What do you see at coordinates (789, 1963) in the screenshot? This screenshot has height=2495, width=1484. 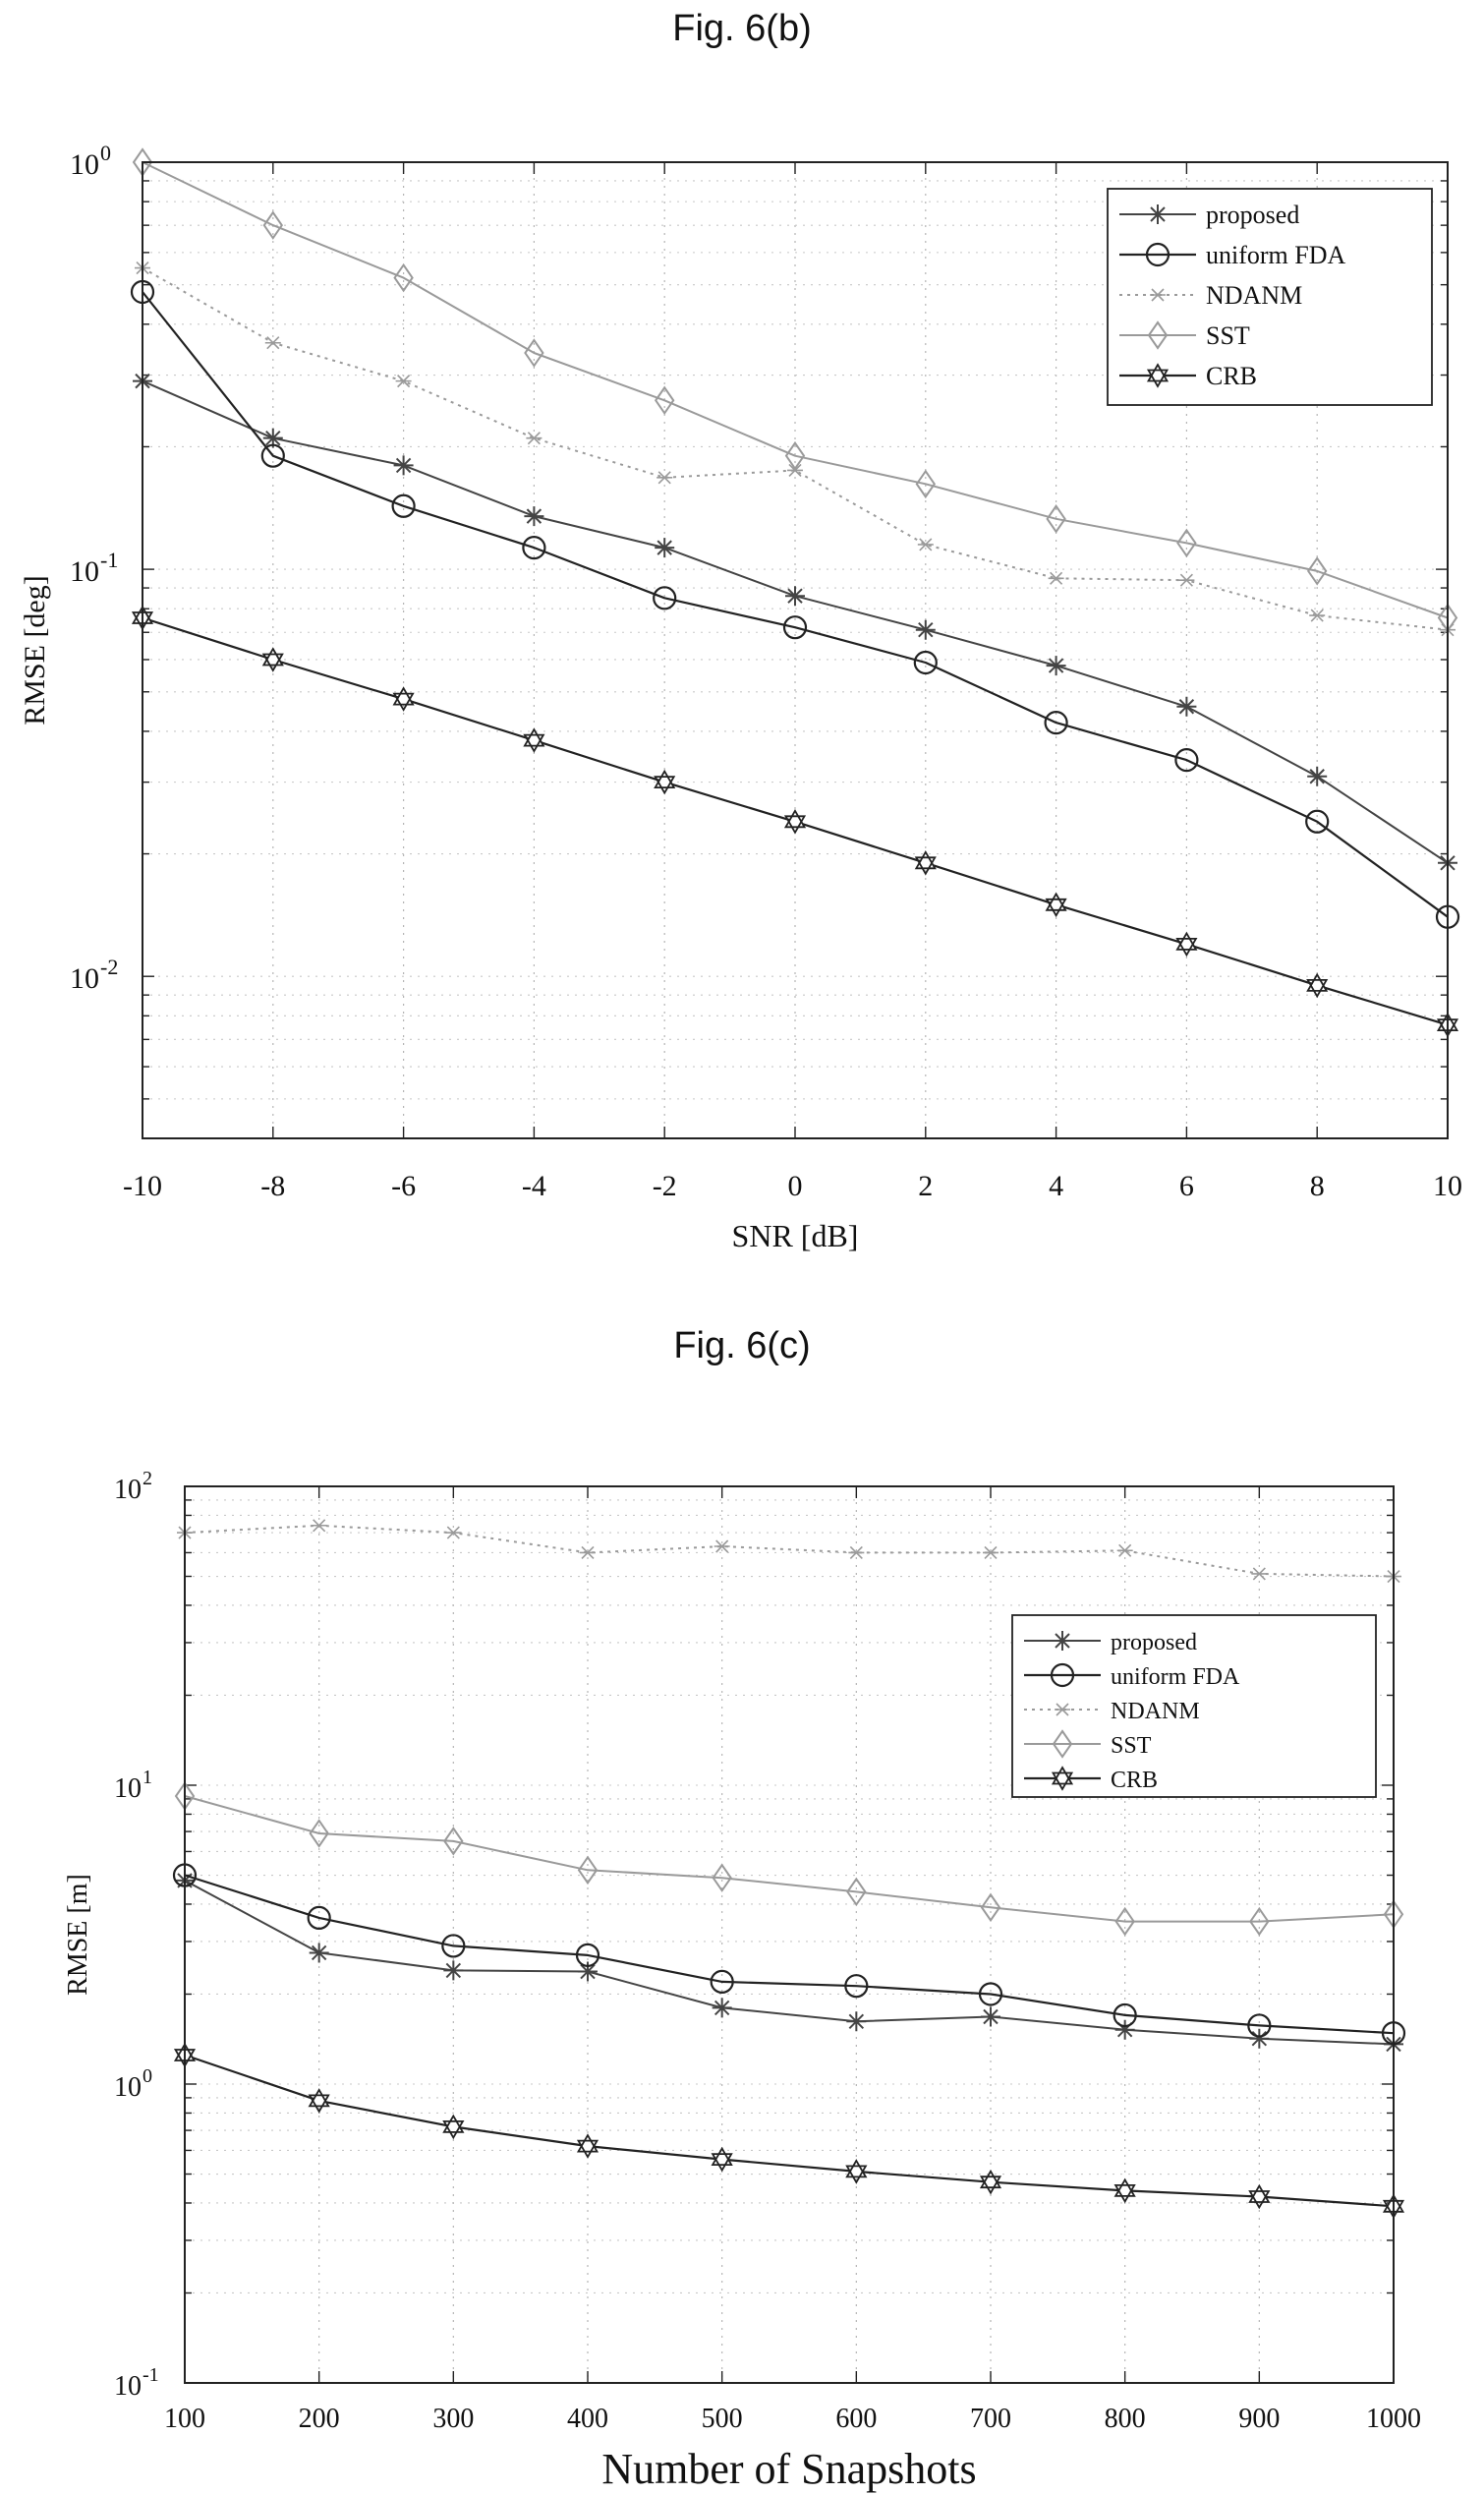 I see `fig6c-proposed-line` at bounding box center [789, 1963].